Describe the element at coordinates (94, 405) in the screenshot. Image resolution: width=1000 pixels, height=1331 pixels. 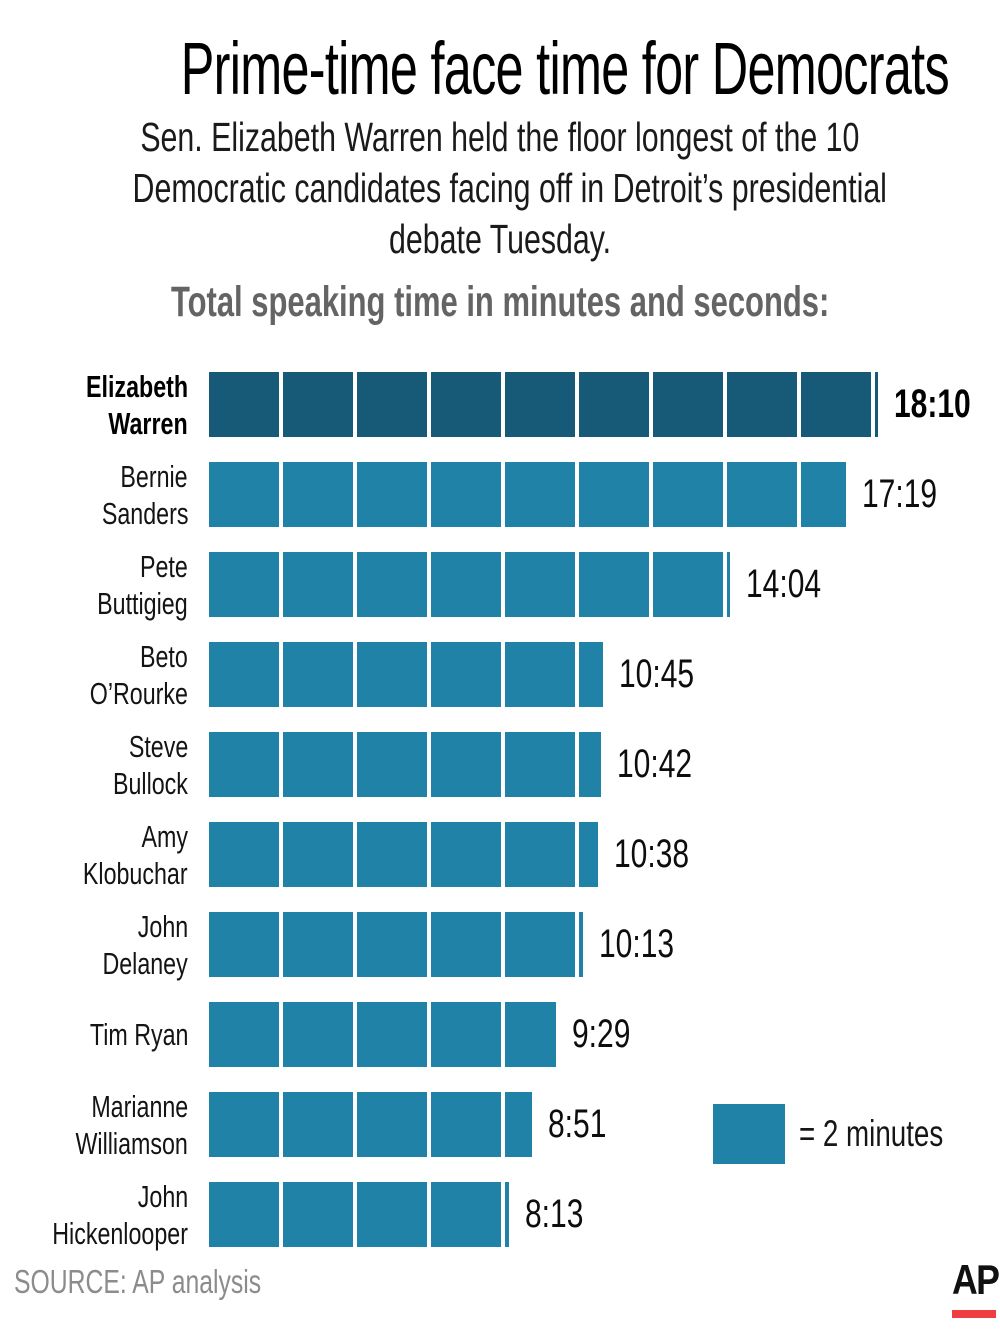
I see `candidate-label: Elizabeth Warren` at that location.